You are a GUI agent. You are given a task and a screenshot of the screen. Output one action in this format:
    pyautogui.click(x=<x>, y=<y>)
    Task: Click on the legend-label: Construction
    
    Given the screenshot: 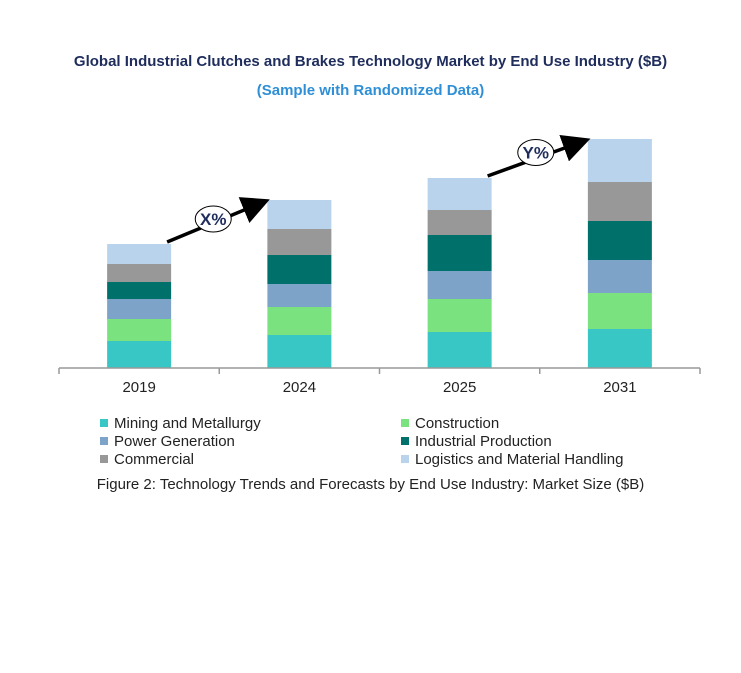 What is the action you would take?
    pyautogui.click(x=457, y=423)
    